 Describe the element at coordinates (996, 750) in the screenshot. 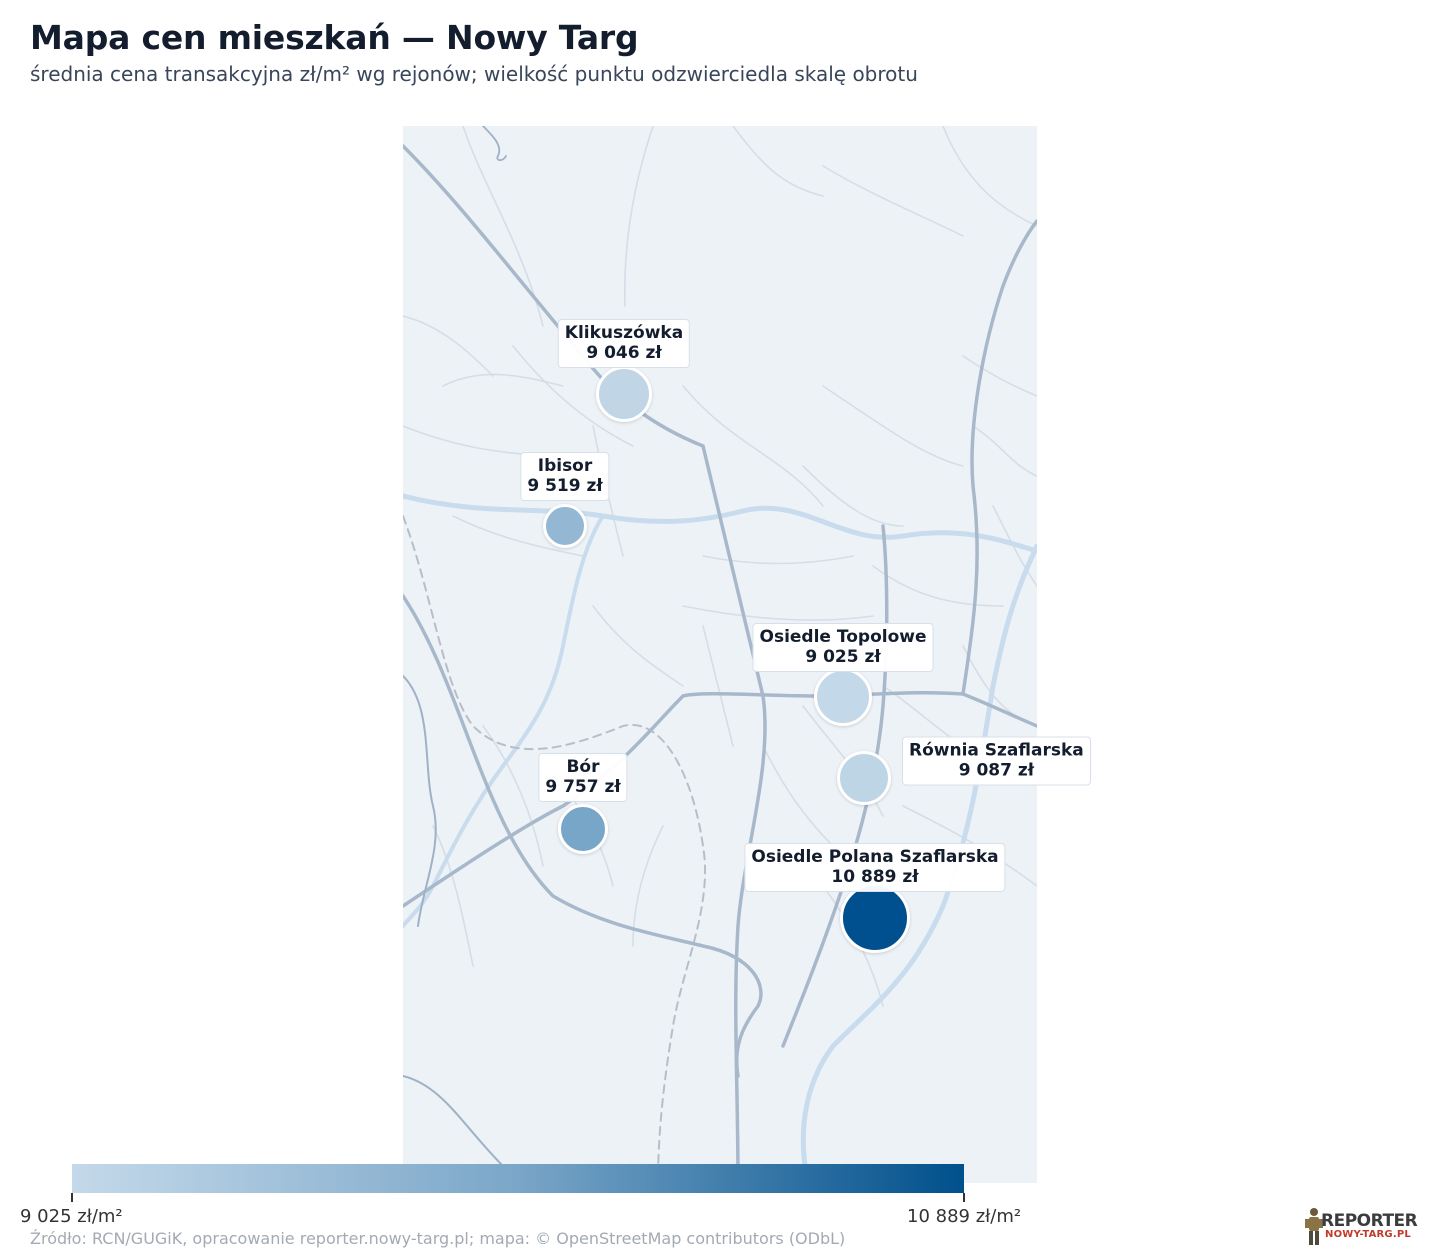

I see `region-name: Równia Szaflarska` at that location.